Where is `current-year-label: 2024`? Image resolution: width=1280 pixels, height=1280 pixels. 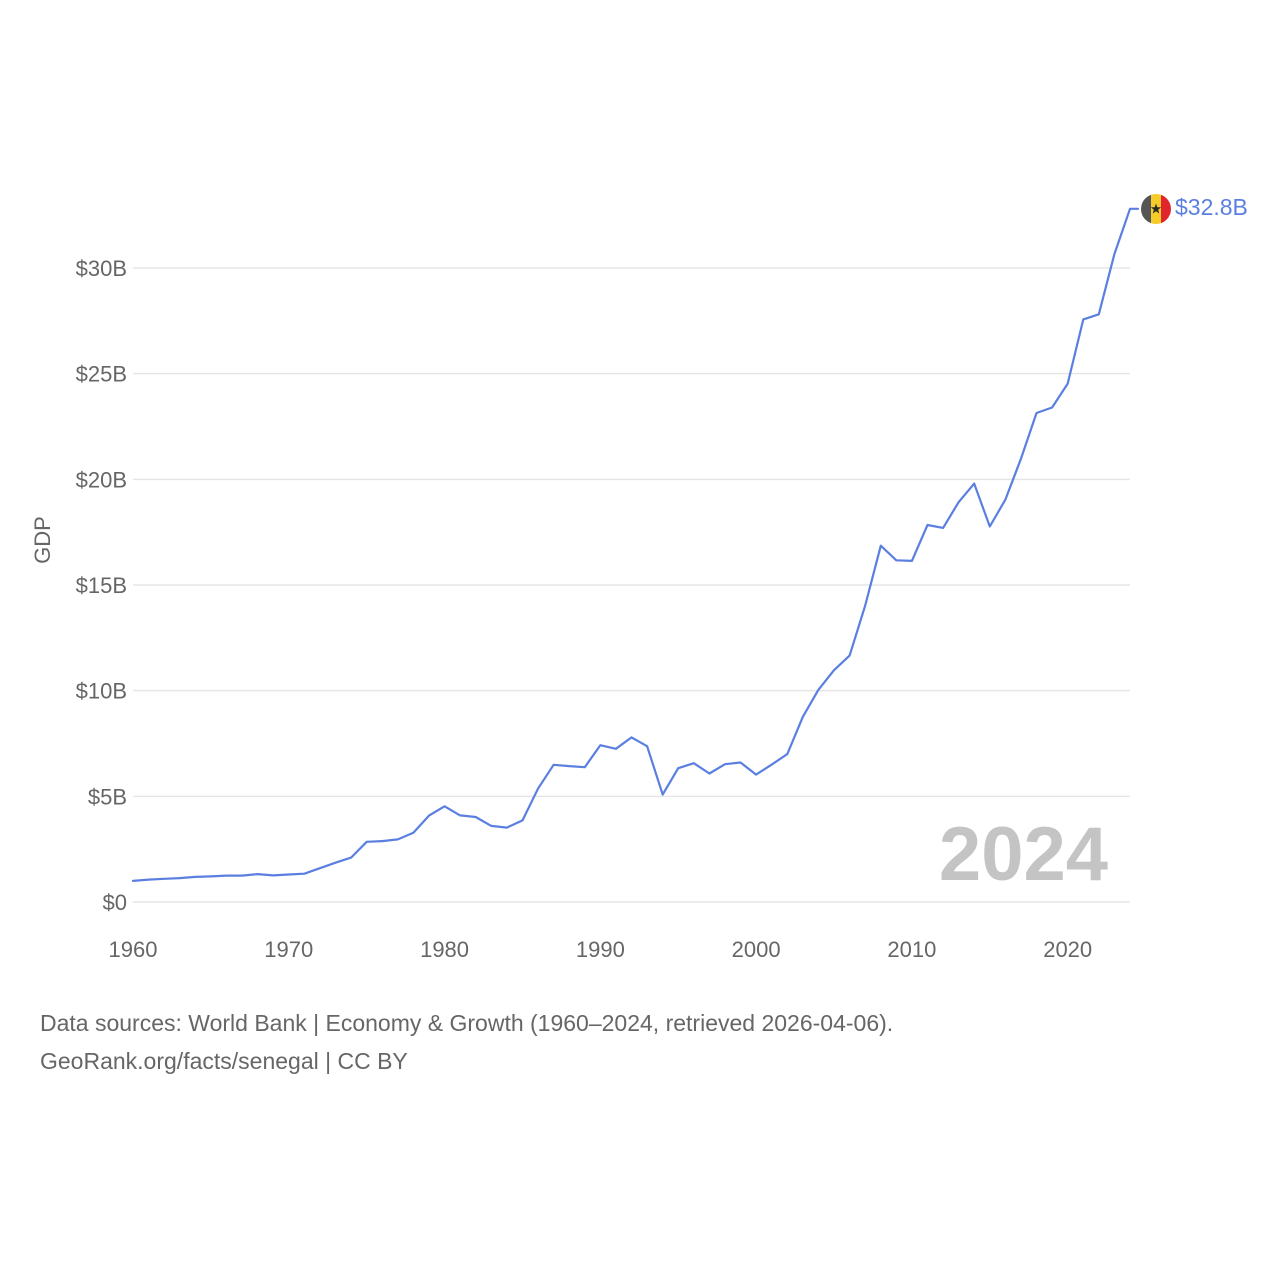 current-year-label: 2024 is located at coordinates (1023, 854).